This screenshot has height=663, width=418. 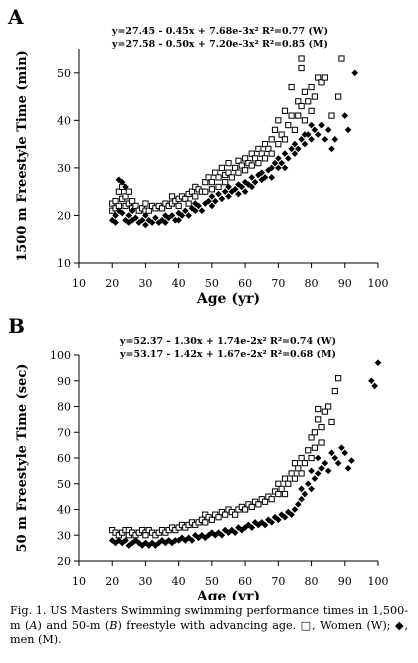 I want to click on x-tick-label: 40, so click(x=179, y=581).